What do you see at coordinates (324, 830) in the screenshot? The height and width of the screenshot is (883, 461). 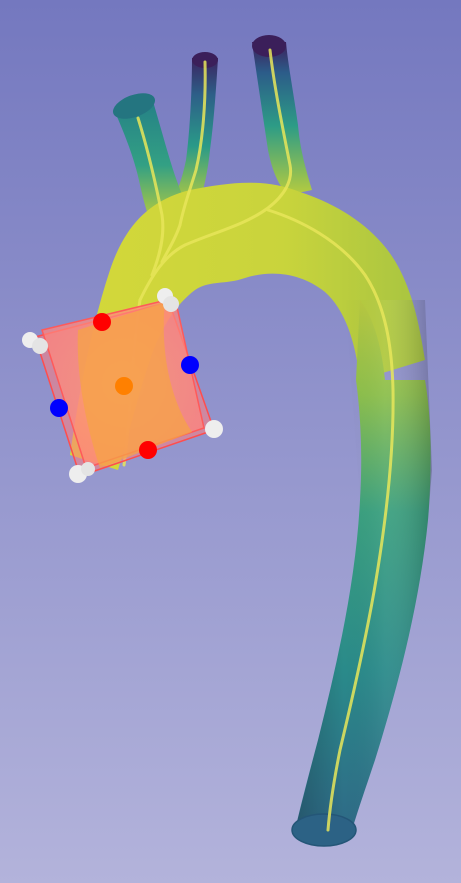 I see `descending-end-cap` at bounding box center [324, 830].